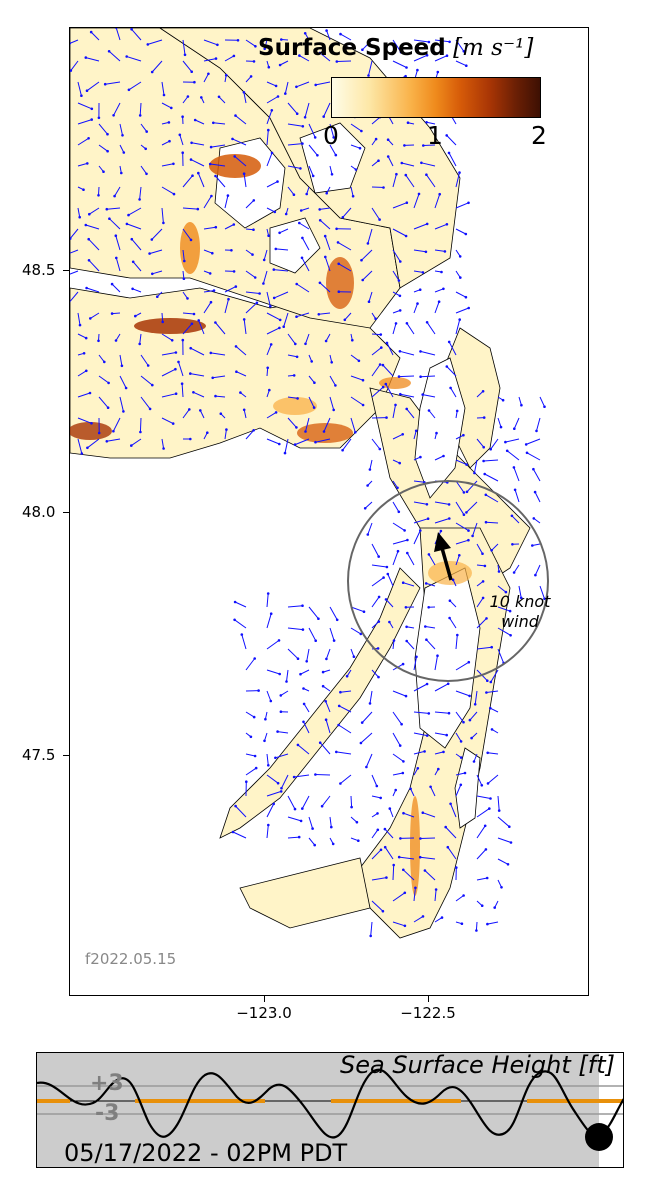  Describe the element at coordinates (206, 1153) in the screenshot. I see `ssh-datetime: 05/17/2022 - 02PM PDT` at that location.